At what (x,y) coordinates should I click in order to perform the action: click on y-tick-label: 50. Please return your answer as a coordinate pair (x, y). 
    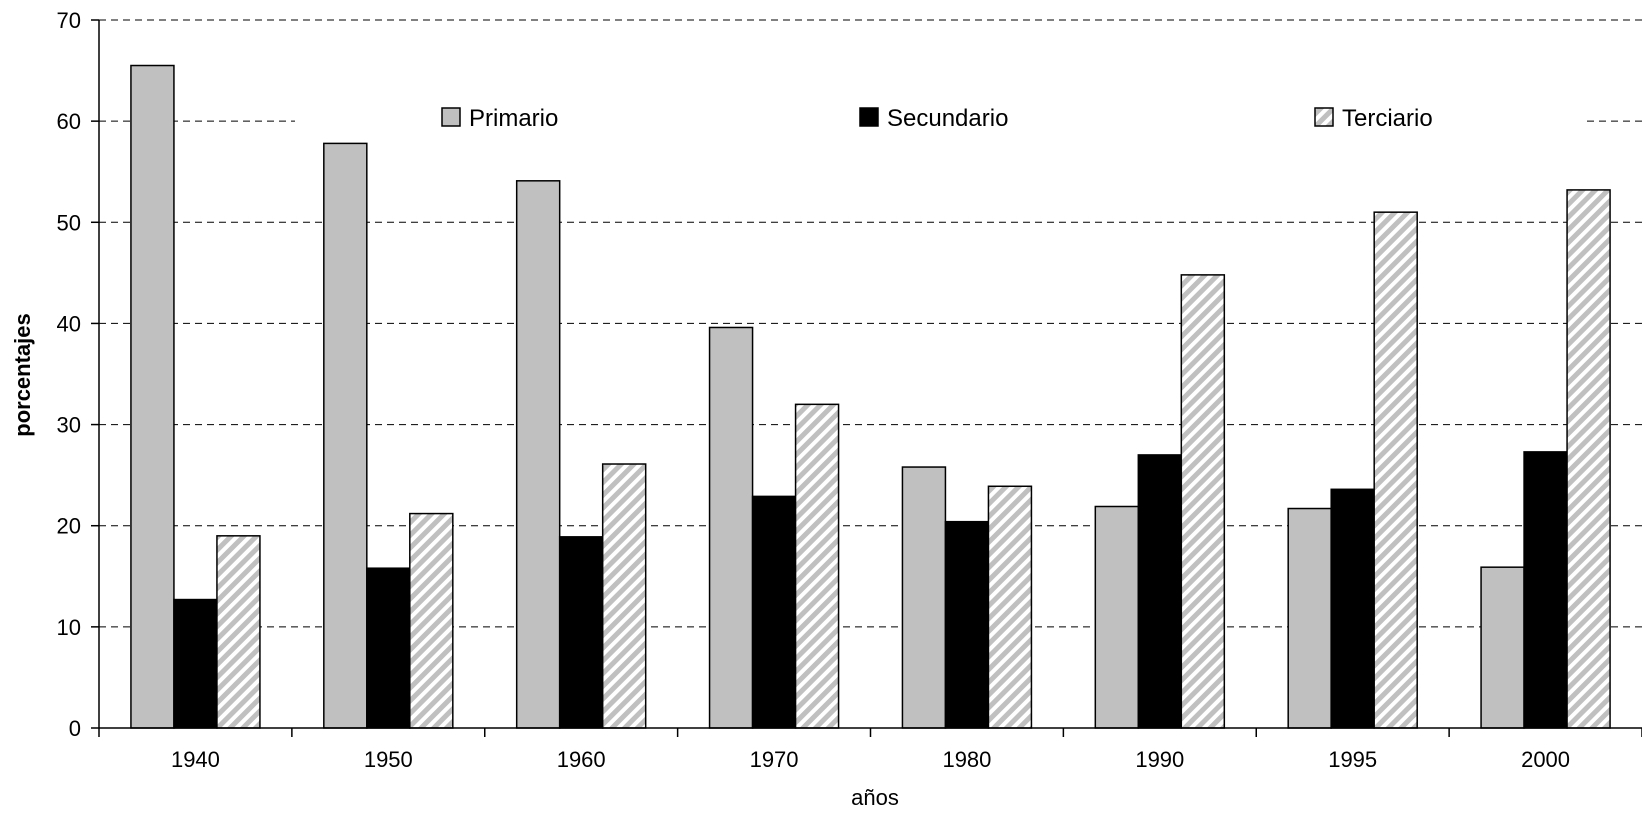
    Looking at the image, I should click on (69, 222).